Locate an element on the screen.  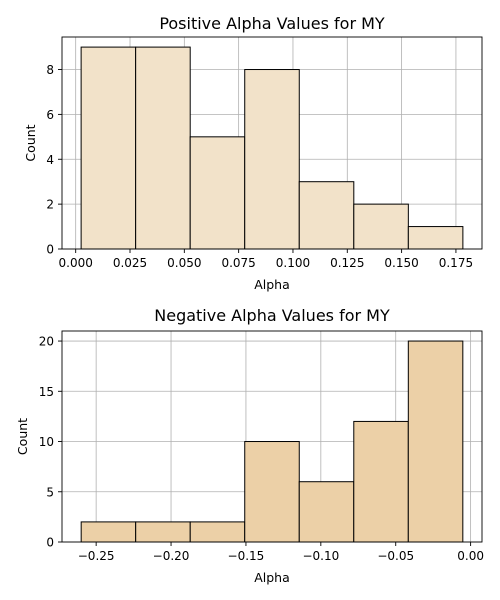
y-tick-label: 15 is located at coordinates (46, 392).